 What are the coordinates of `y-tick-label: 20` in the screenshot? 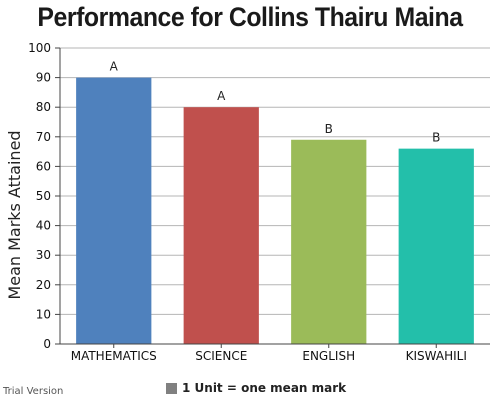 It's located at (43, 285).